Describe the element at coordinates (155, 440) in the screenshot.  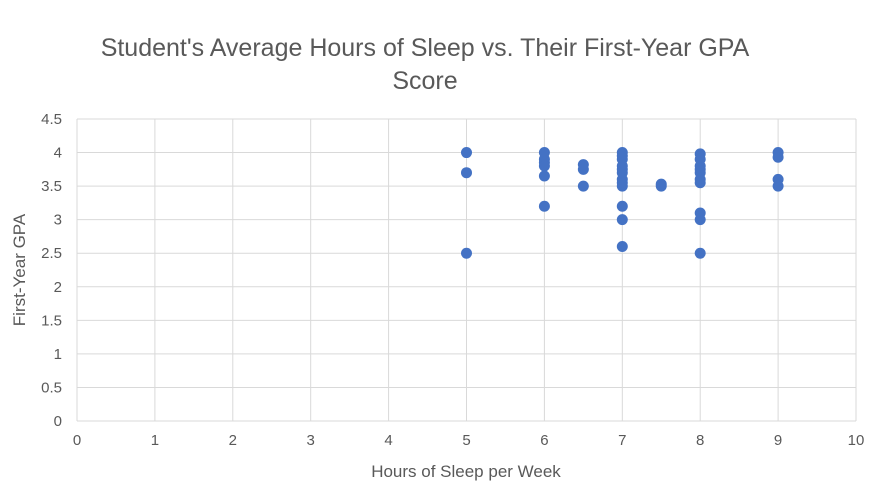
I see `x-tick-label: 1` at that location.